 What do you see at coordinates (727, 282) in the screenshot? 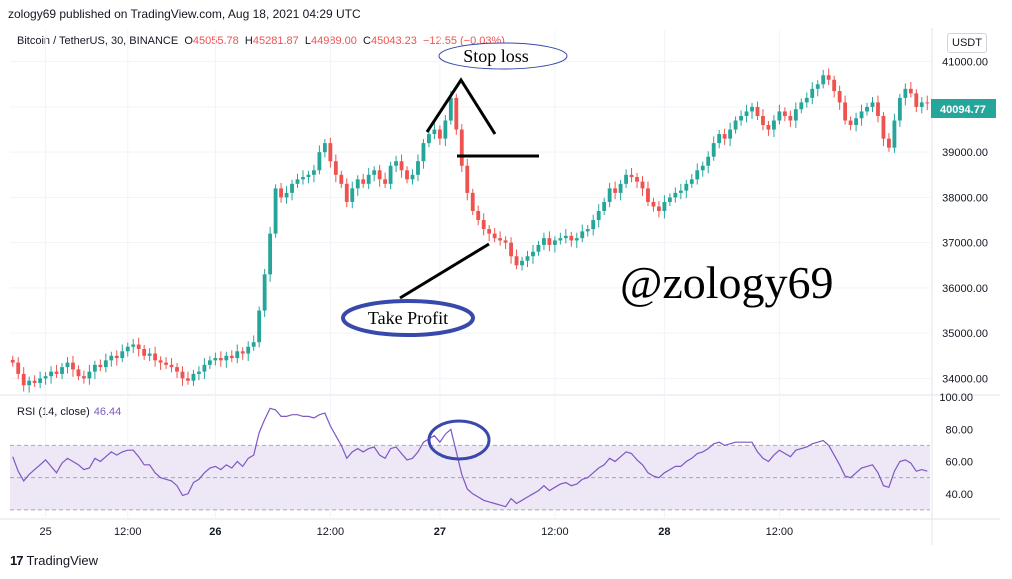
I see `watermark-text: @zology69` at bounding box center [727, 282].